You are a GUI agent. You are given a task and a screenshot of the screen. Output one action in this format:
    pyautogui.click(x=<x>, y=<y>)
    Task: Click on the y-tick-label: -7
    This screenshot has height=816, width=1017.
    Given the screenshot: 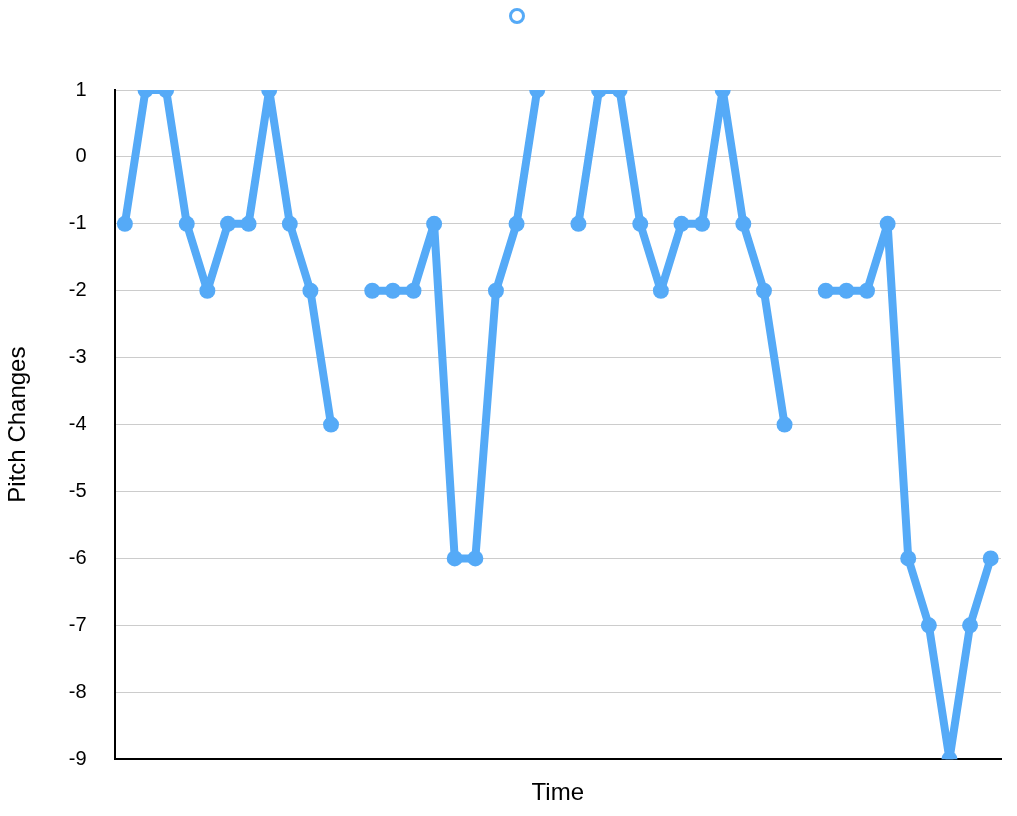 What is the action you would take?
    pyautogui.click(x=77, y=623)
    